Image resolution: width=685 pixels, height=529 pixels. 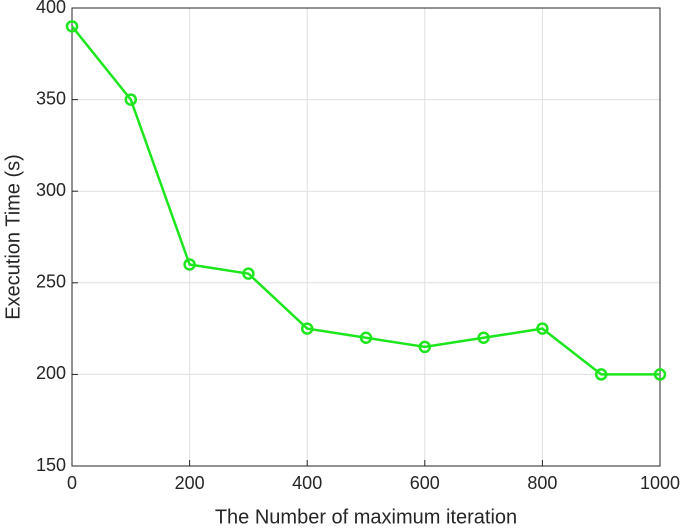 I want to click on y-tick-label: 200, so click(x=51, y=373).